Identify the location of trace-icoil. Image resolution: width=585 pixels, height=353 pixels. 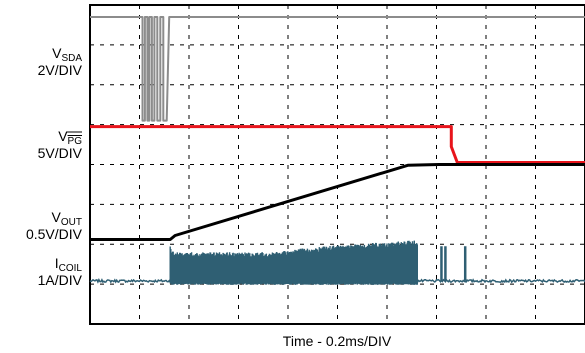
(337, 262).